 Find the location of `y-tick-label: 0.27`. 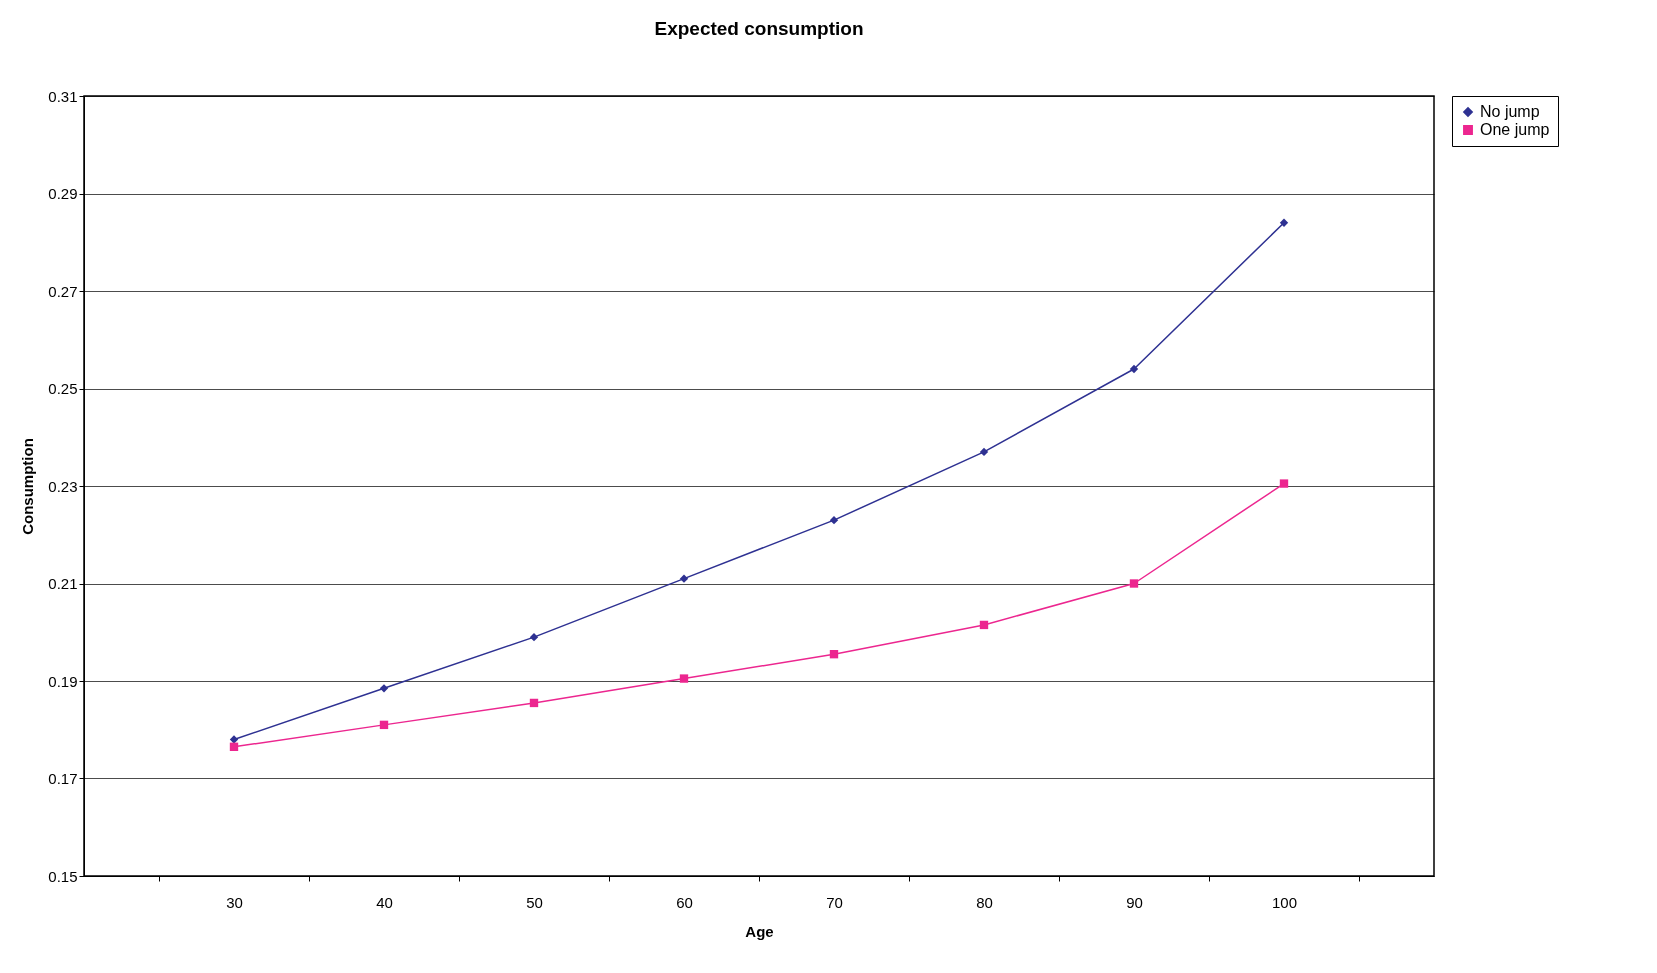

y-tick-label: 0.27 is located at coordinates (63, 291).